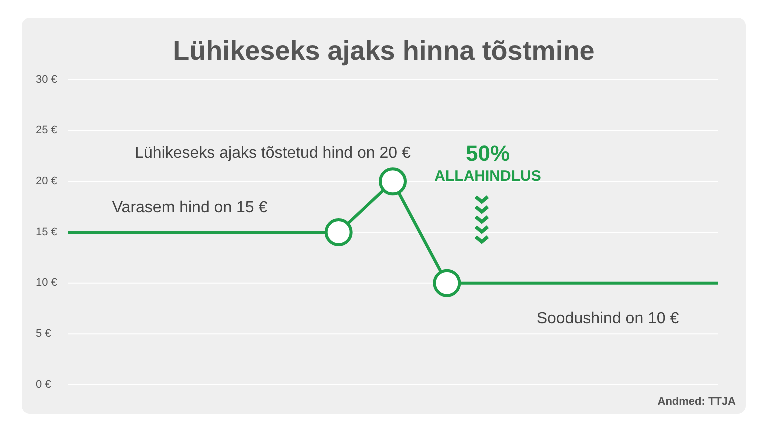  Describe the element at coordinates (697, 402) in the screenshot. I see `text: Andmed: TTJA` at that location.